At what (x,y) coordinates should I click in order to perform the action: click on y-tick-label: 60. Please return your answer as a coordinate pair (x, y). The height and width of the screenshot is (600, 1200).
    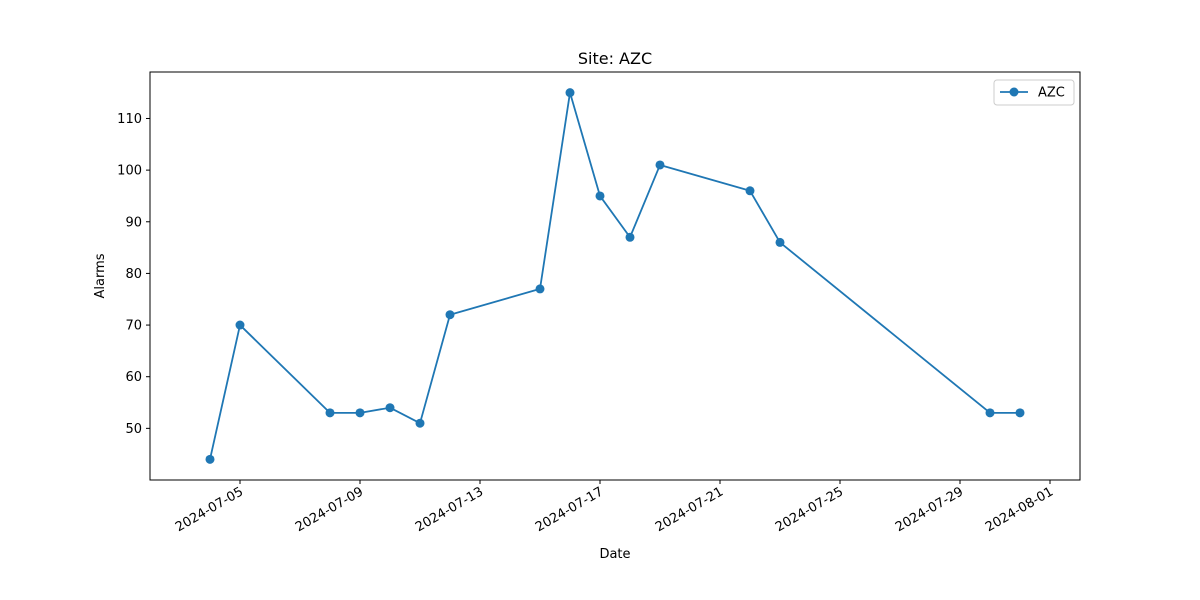
    Looking at the image, I should click on (133, 377).